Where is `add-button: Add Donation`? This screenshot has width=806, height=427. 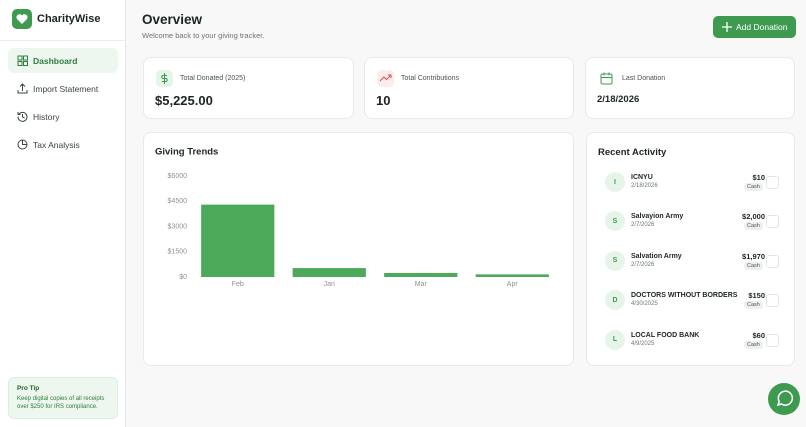 add-button: Add Donation is located at coordinates (754, 27).